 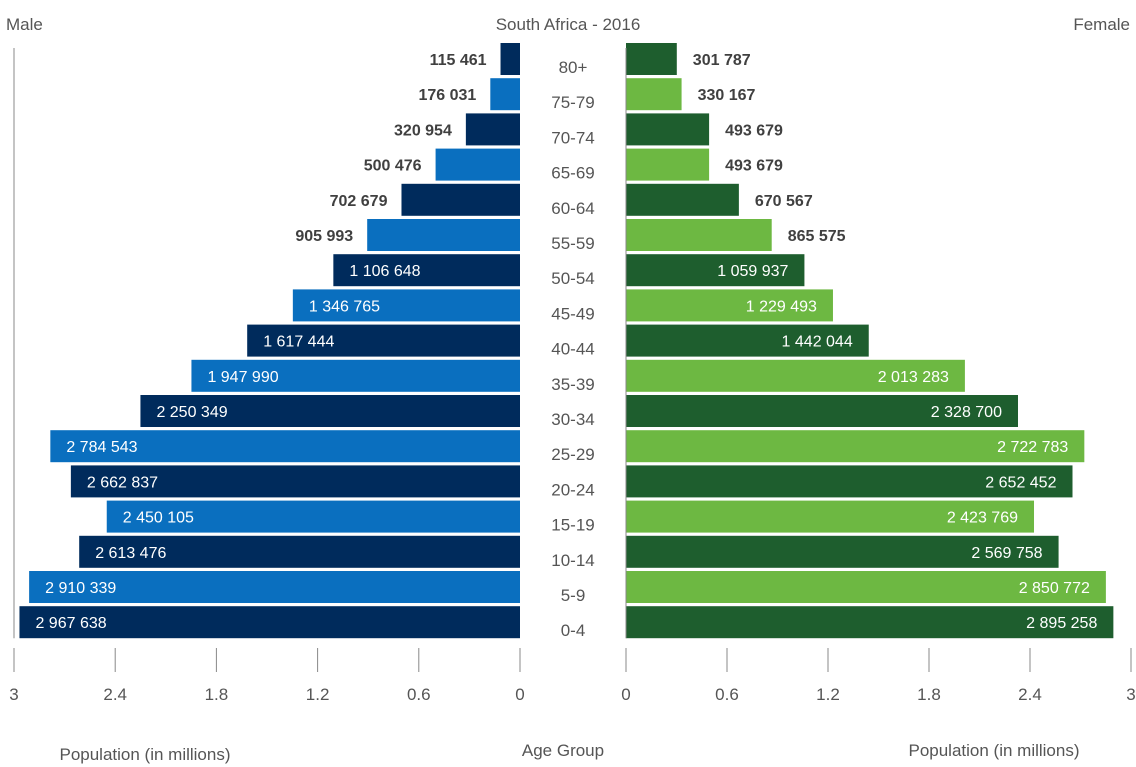 I want to click on male-axis-tick-label: 1.2, so click(x=318, y=694).